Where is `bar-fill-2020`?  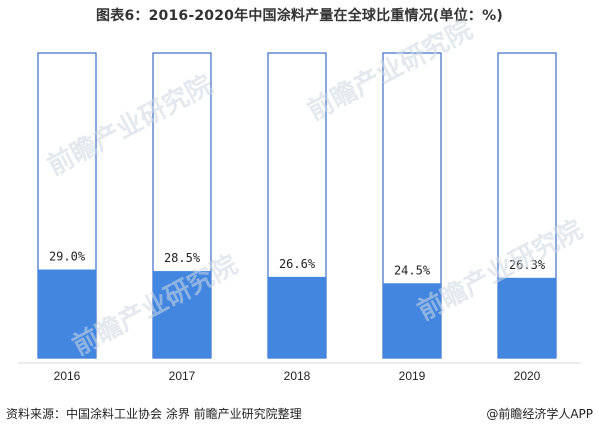 bar-fill-2020 is located at coordinates (527, 317).